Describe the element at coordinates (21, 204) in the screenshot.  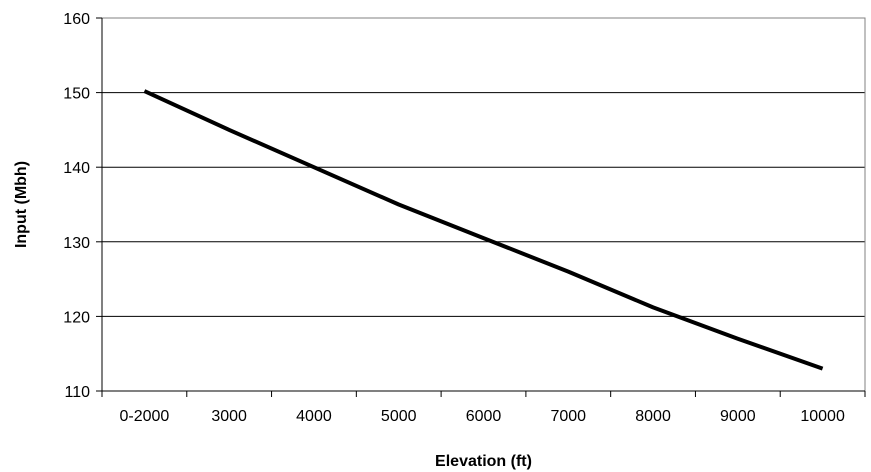
I see `y-axis-title: Input (Mbh)` at that location.